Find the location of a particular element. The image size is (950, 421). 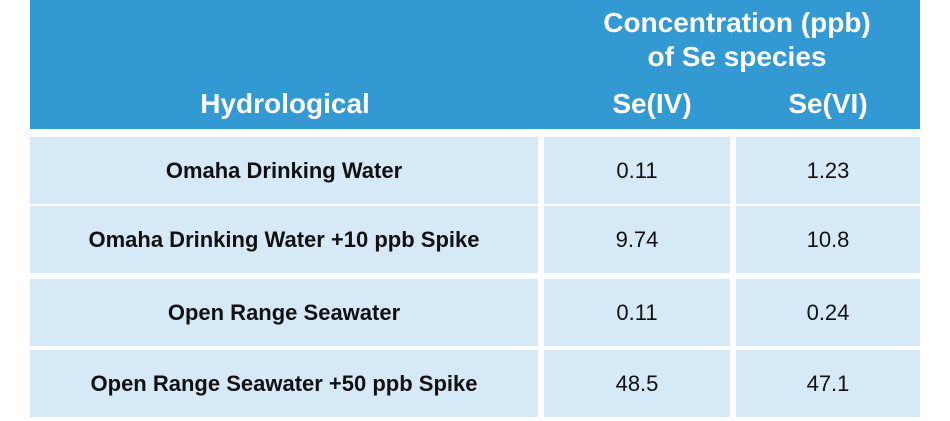

sample-name-cell: Omaha Drinking Water is located at coordinates (284, 170).